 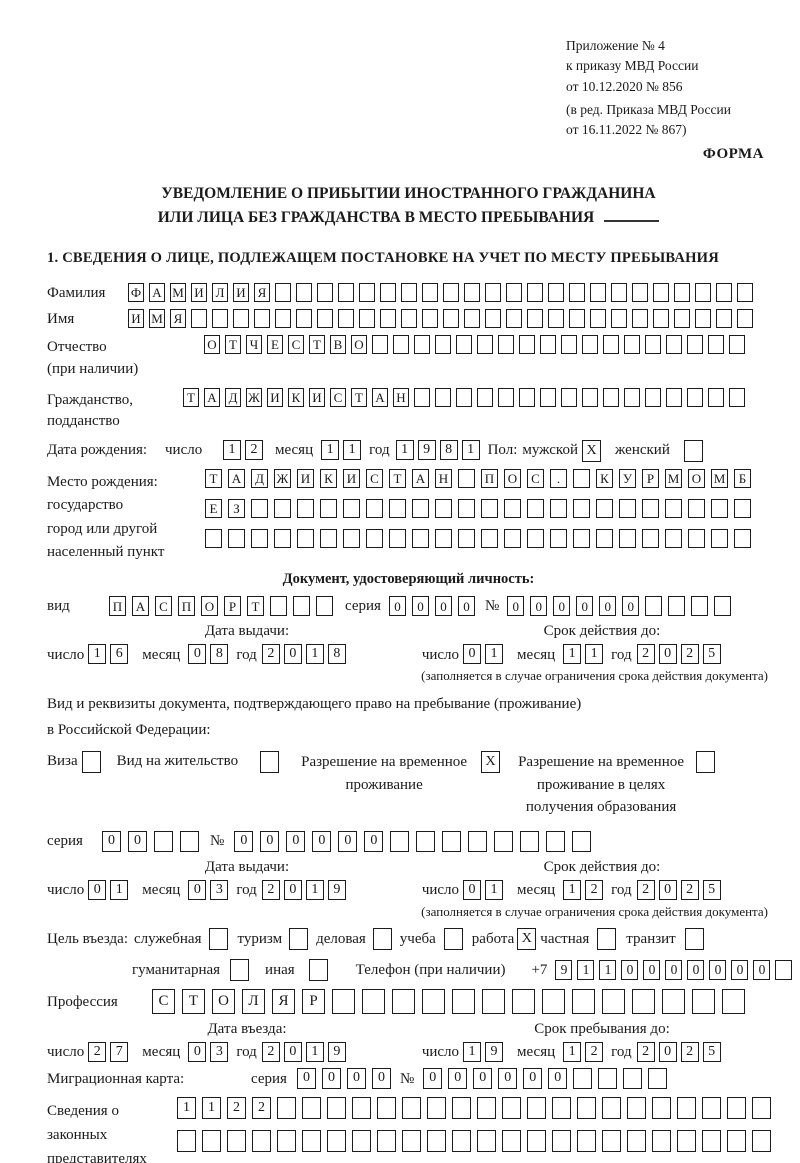 What do you see at coordinates (119, 1051) in the screenshot?
I see `char-cell: 7` at bounding box center [119, 1051].